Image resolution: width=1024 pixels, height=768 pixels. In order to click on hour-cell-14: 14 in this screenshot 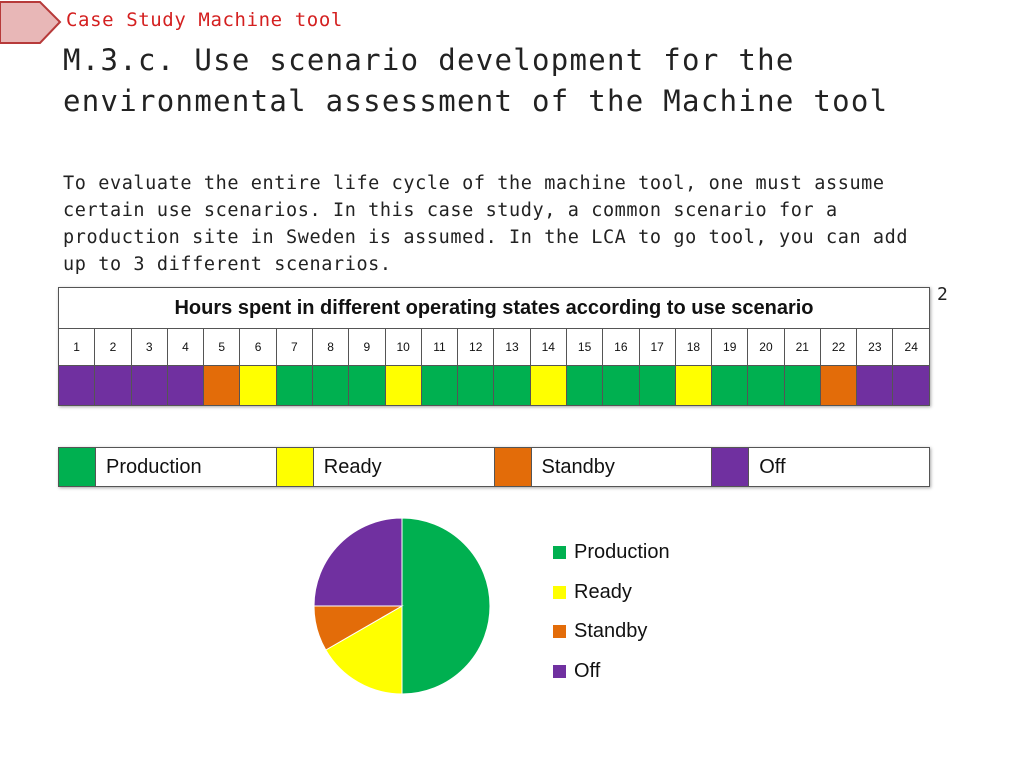, I will do `click(548, 347)`.